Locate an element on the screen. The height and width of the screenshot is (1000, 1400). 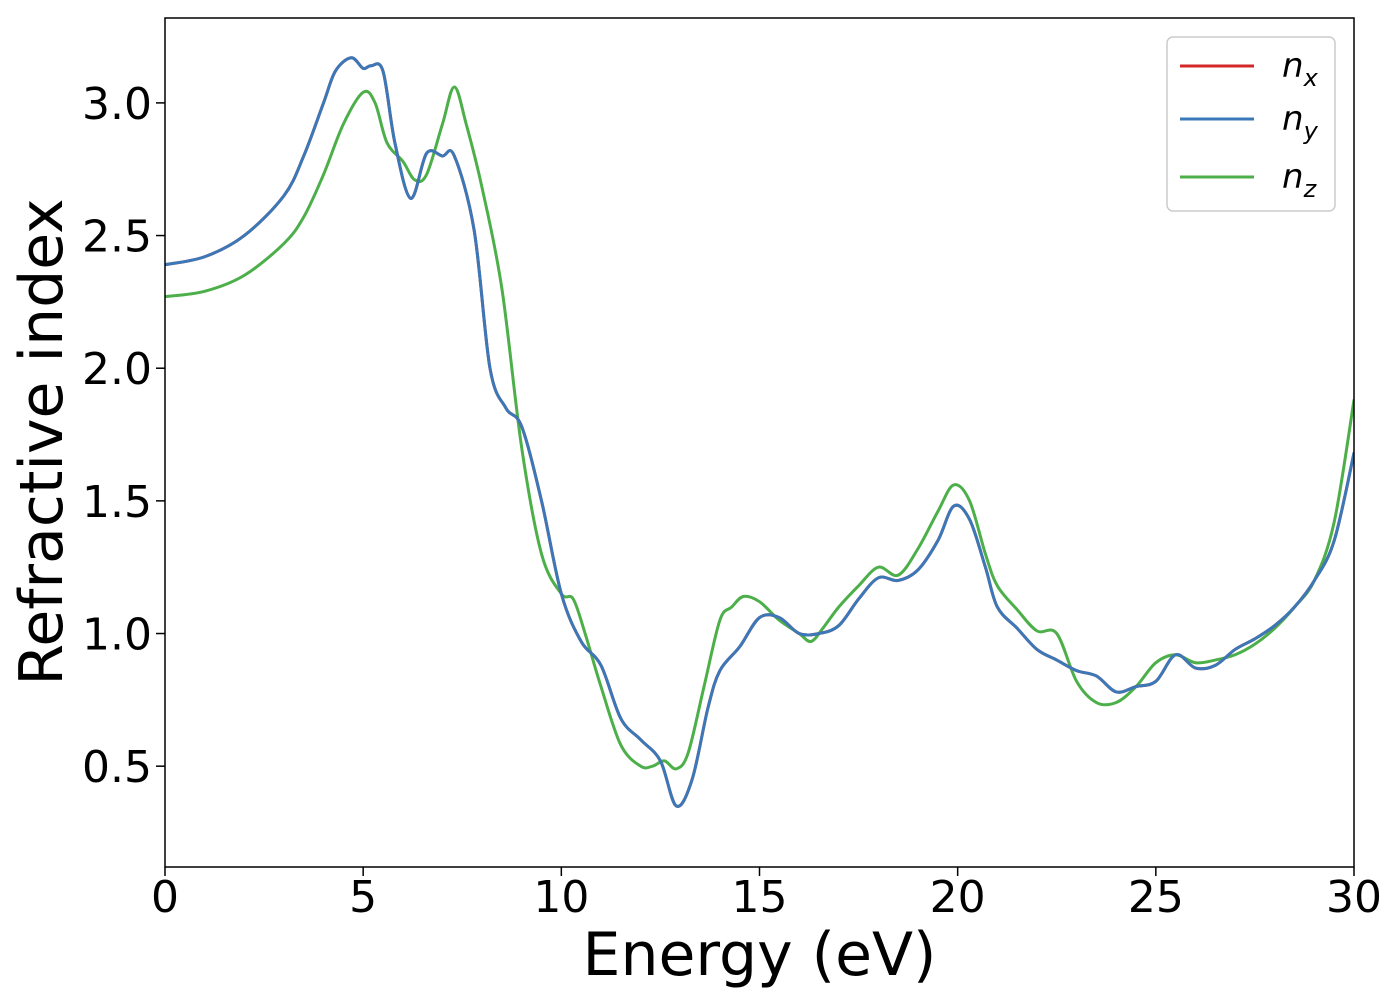
y-axis-label: Refractive index is located at coordinates (42, 441).